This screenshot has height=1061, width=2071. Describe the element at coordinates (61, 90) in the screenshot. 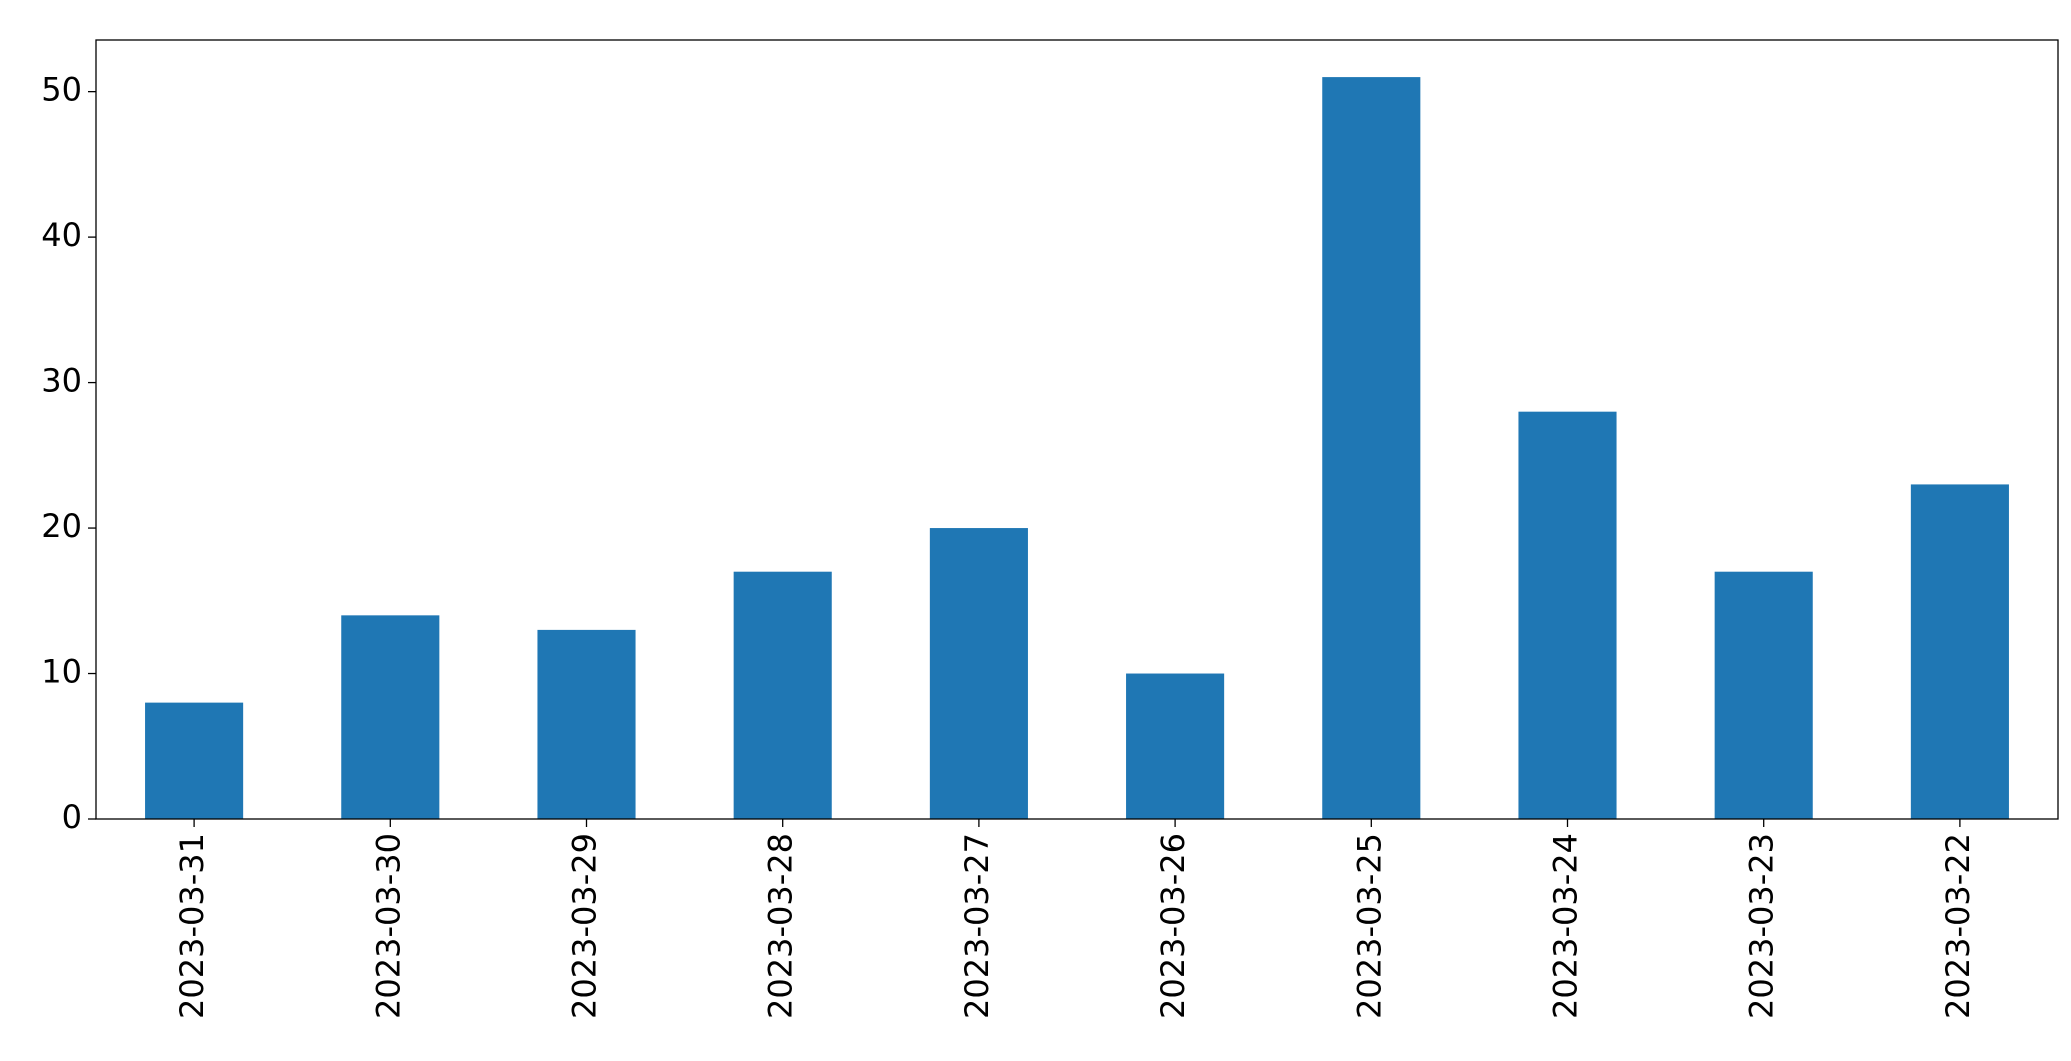

I see `y-tick-label: 50` at that location.